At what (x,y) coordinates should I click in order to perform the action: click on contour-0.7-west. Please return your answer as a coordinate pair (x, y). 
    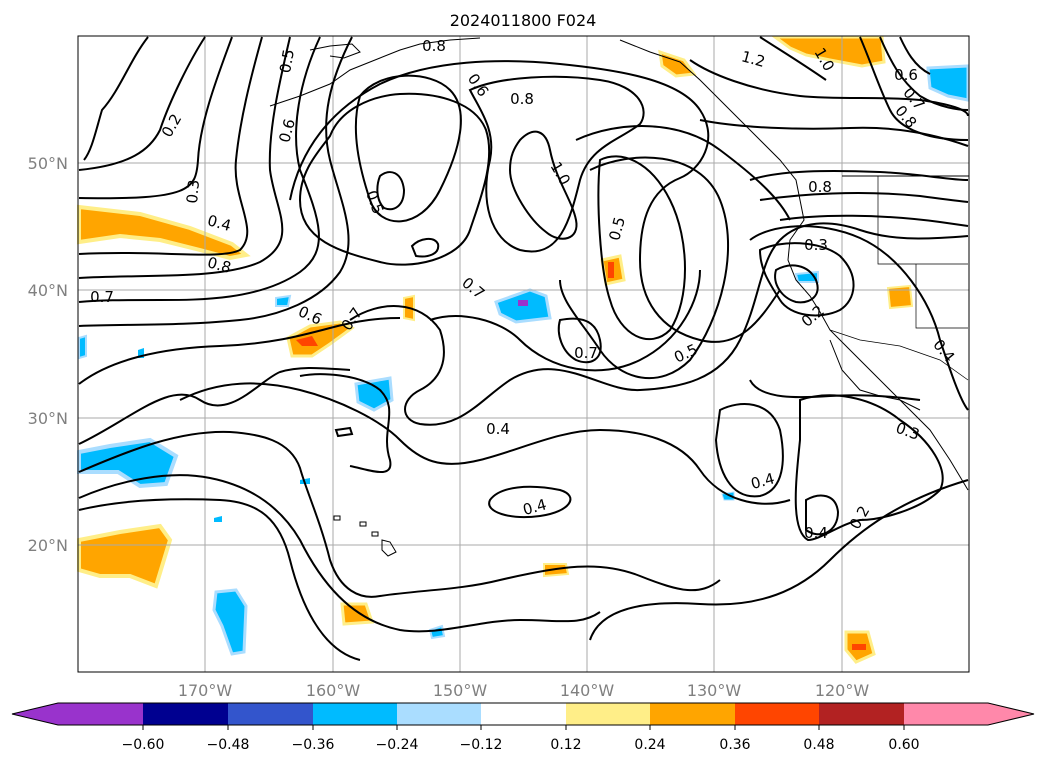
    Looking at the image, I should click on (199, 169).